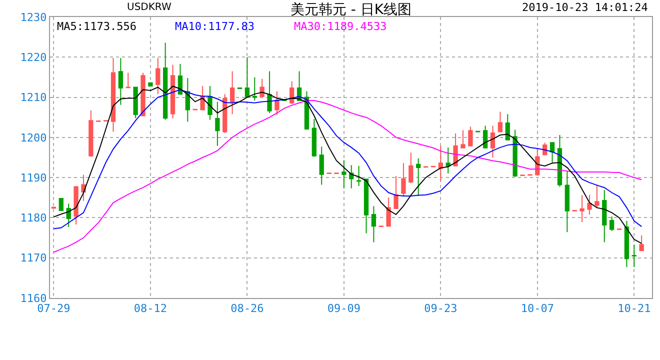 The image size is (660, 360). Describe the element at coordinates (33, 17) in the screenshot. I see `y-tick-label: 1230` at that location.